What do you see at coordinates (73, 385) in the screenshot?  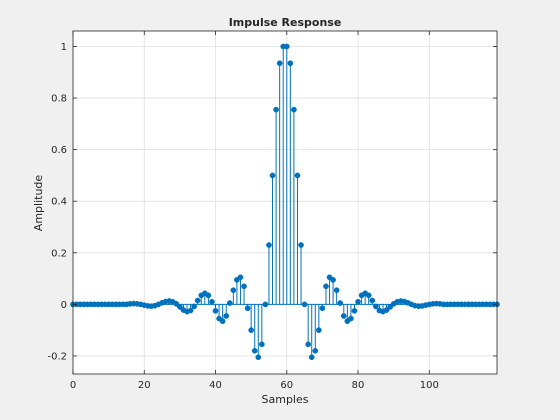 I see `x-tick-label: 0` at bounding box center [73, 385].